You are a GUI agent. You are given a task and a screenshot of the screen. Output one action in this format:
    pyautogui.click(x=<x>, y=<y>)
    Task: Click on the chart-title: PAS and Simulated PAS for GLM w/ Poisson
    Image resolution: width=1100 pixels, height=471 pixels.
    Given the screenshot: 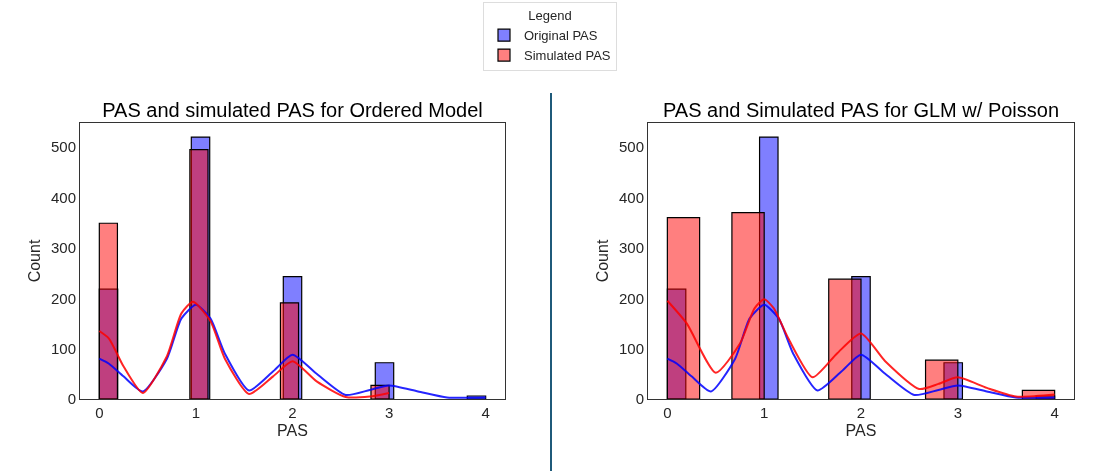 What is the action you would take?
    pyautogui.click(x=861, y=110)
    